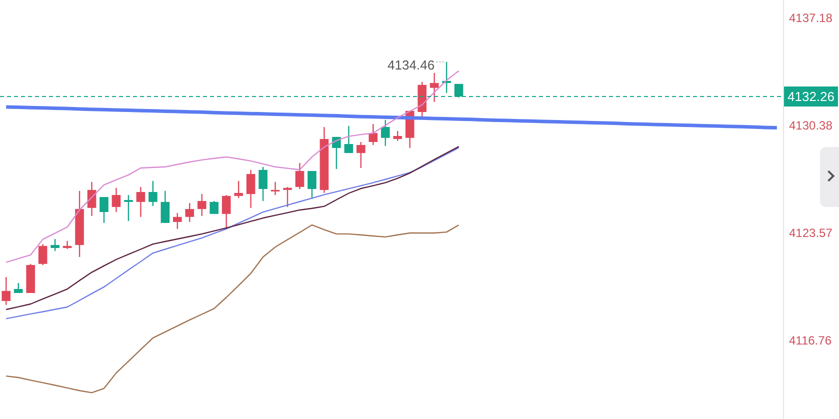  What do you see at coordinates (811, 96) in the screenshot?
I see `ref-line-label: 4132.26` at bounding box center [811, 96].